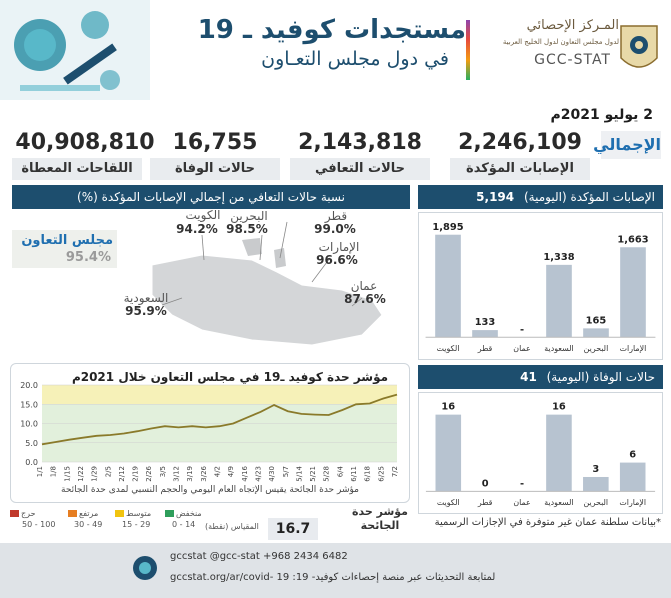 This screenshot has height=598, width=671. I want to click on severity-x-tick-label: 3/19, so click(190, 474).